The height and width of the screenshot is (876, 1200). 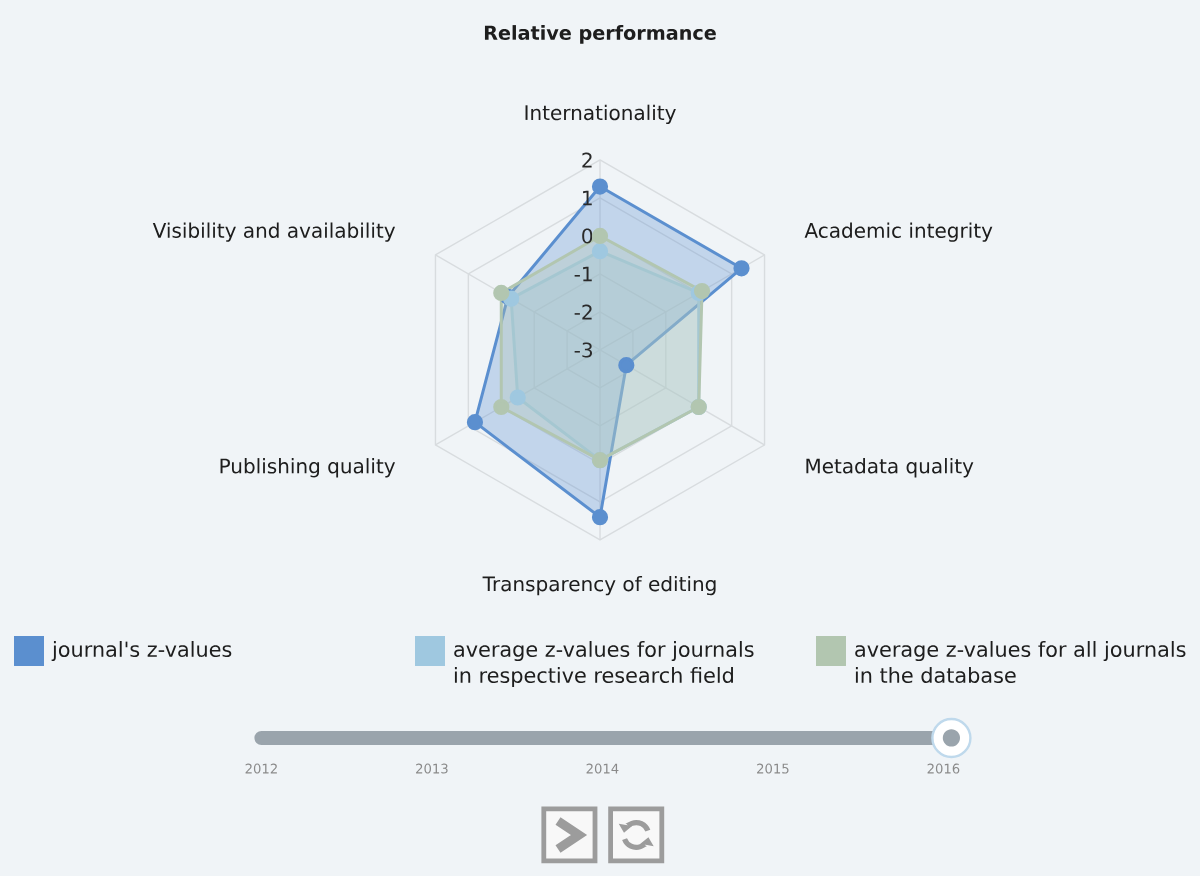 What do you see at coordinates (600, 114) in the screenshot?
I see `spoke-label: Internationality` at bounding box center [600, 114].